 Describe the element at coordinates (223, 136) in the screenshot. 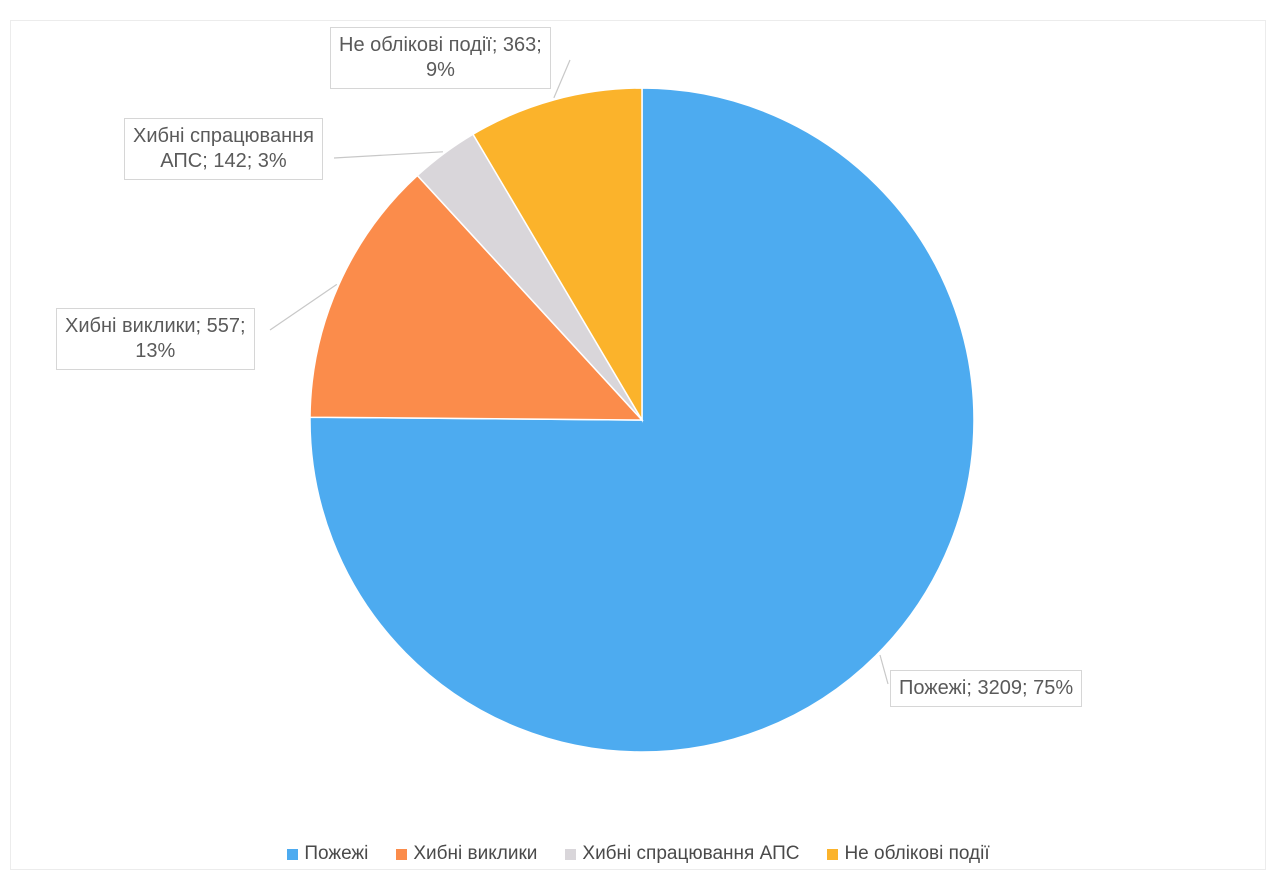

I see `data-label-line: Хибні спрацювання` at that location.